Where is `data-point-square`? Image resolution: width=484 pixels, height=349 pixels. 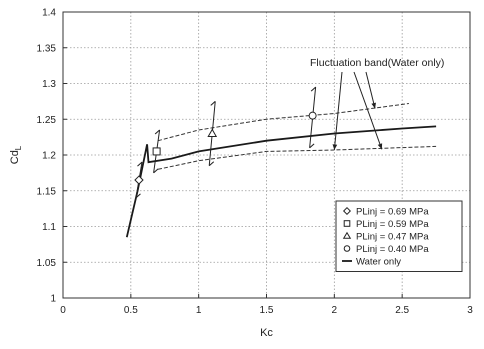
data-point-square is located at coordinates (156, 151).